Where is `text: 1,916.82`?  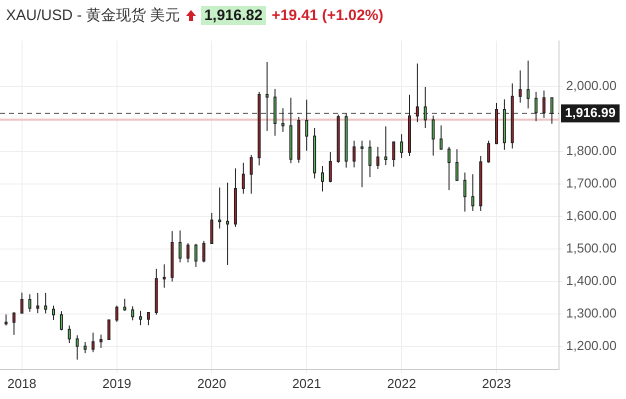 text: 1,916.82 is located at coordinates (233, 15).